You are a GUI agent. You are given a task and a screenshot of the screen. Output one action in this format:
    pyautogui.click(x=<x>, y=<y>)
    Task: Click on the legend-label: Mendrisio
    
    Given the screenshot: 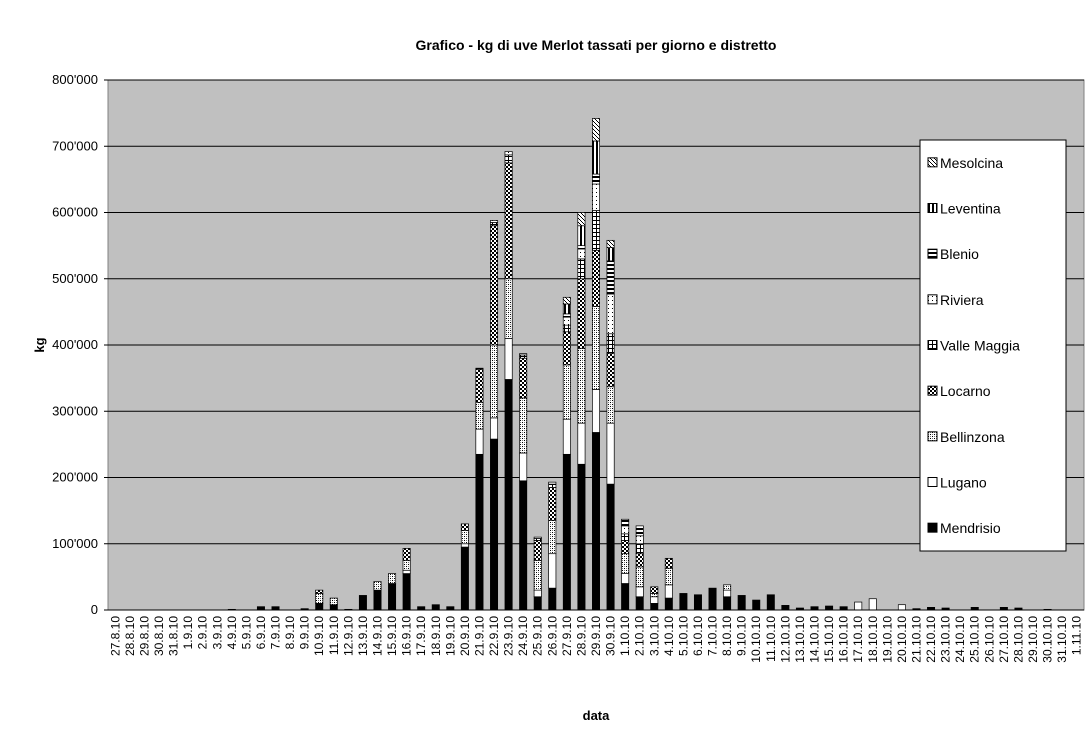 What is the action you would take?
    pyautogui.click(x=970, y=528)
    